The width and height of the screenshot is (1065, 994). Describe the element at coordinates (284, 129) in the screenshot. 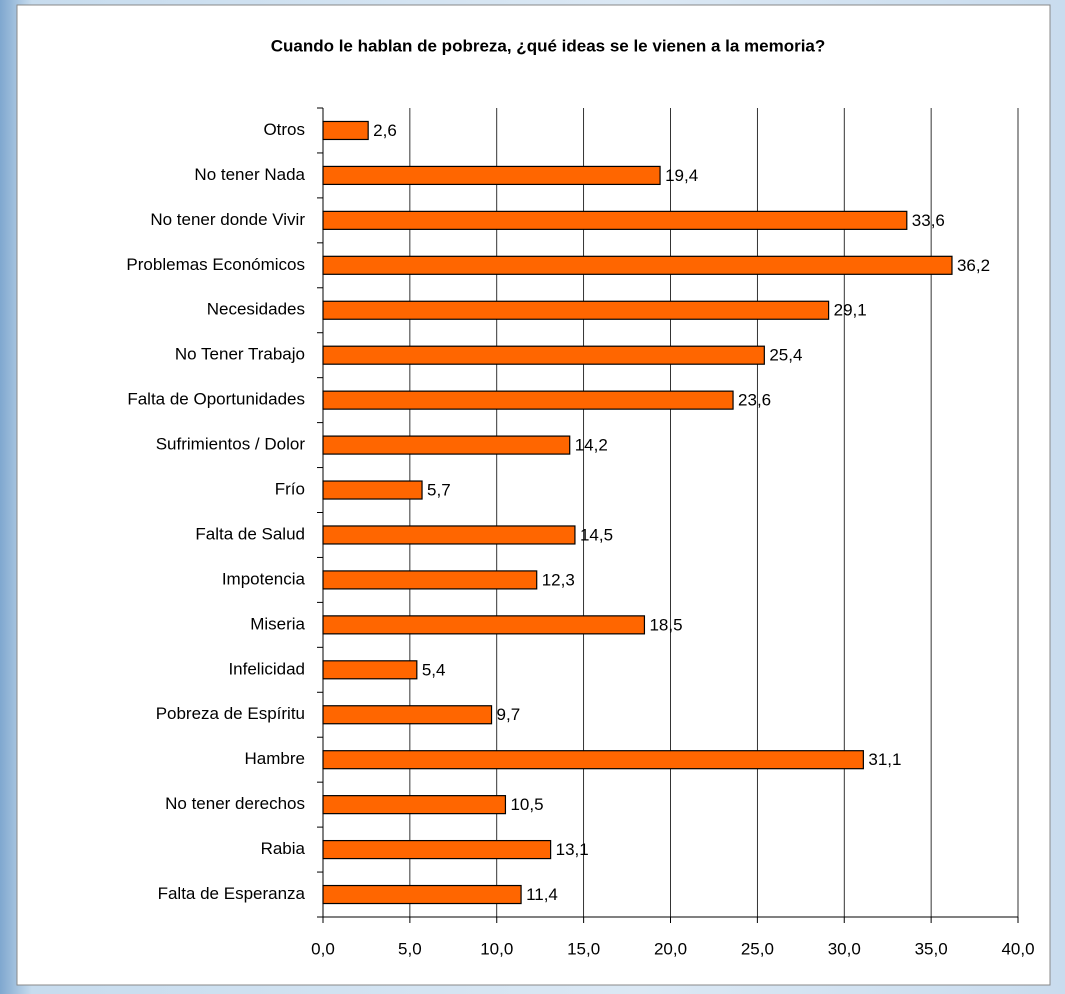

I see `y-tick-label: Otros` at that location.